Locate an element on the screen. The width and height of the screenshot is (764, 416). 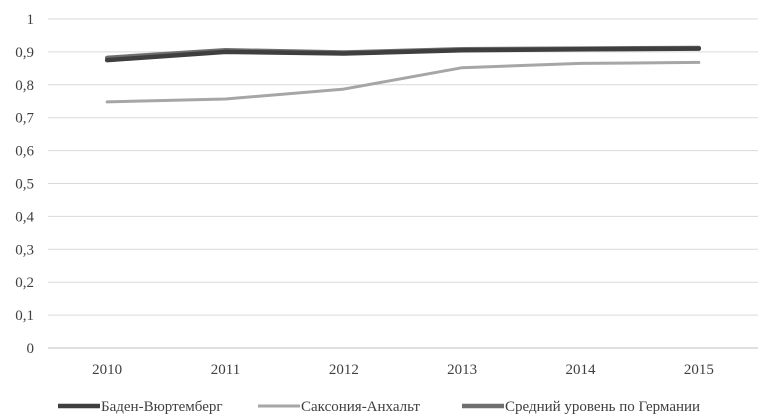
x-tick-label: 2015 is located at coordinates (699, 370).